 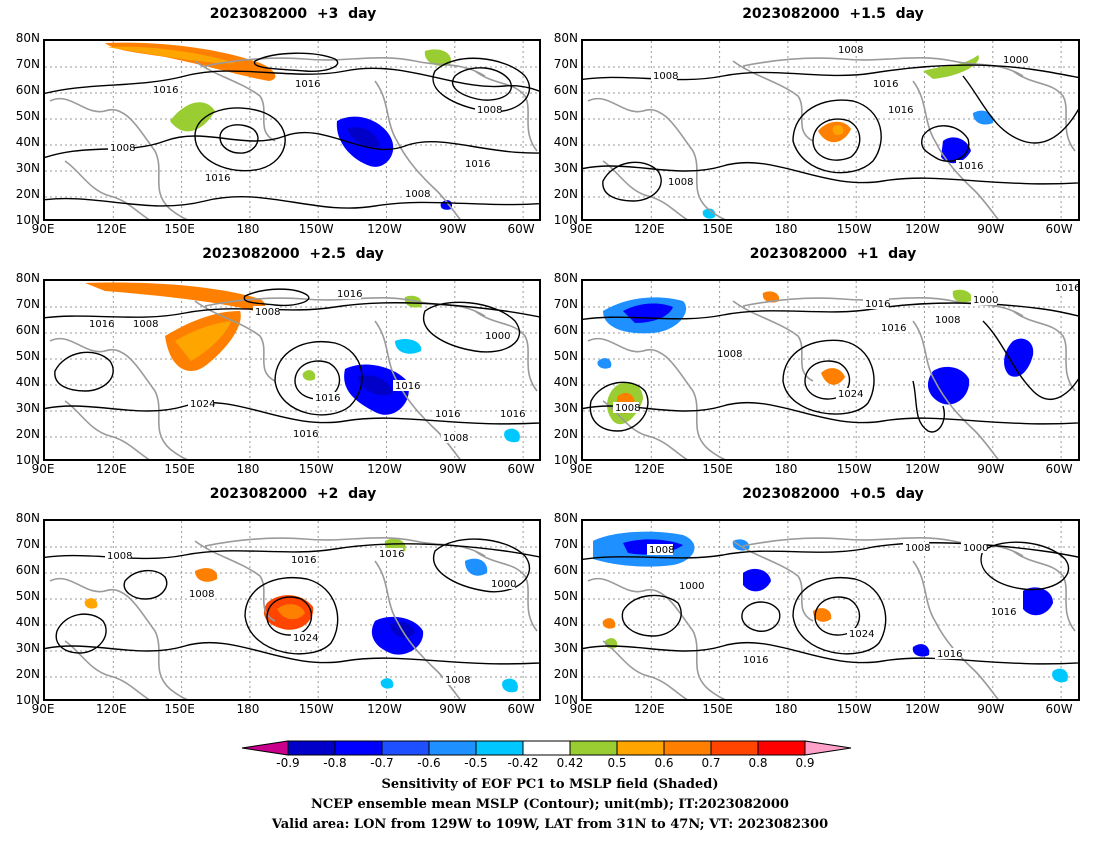 What do you see at coordinates (546, 748) in the screenshot?
I see `colorbar` at bounding box center [546, 748].